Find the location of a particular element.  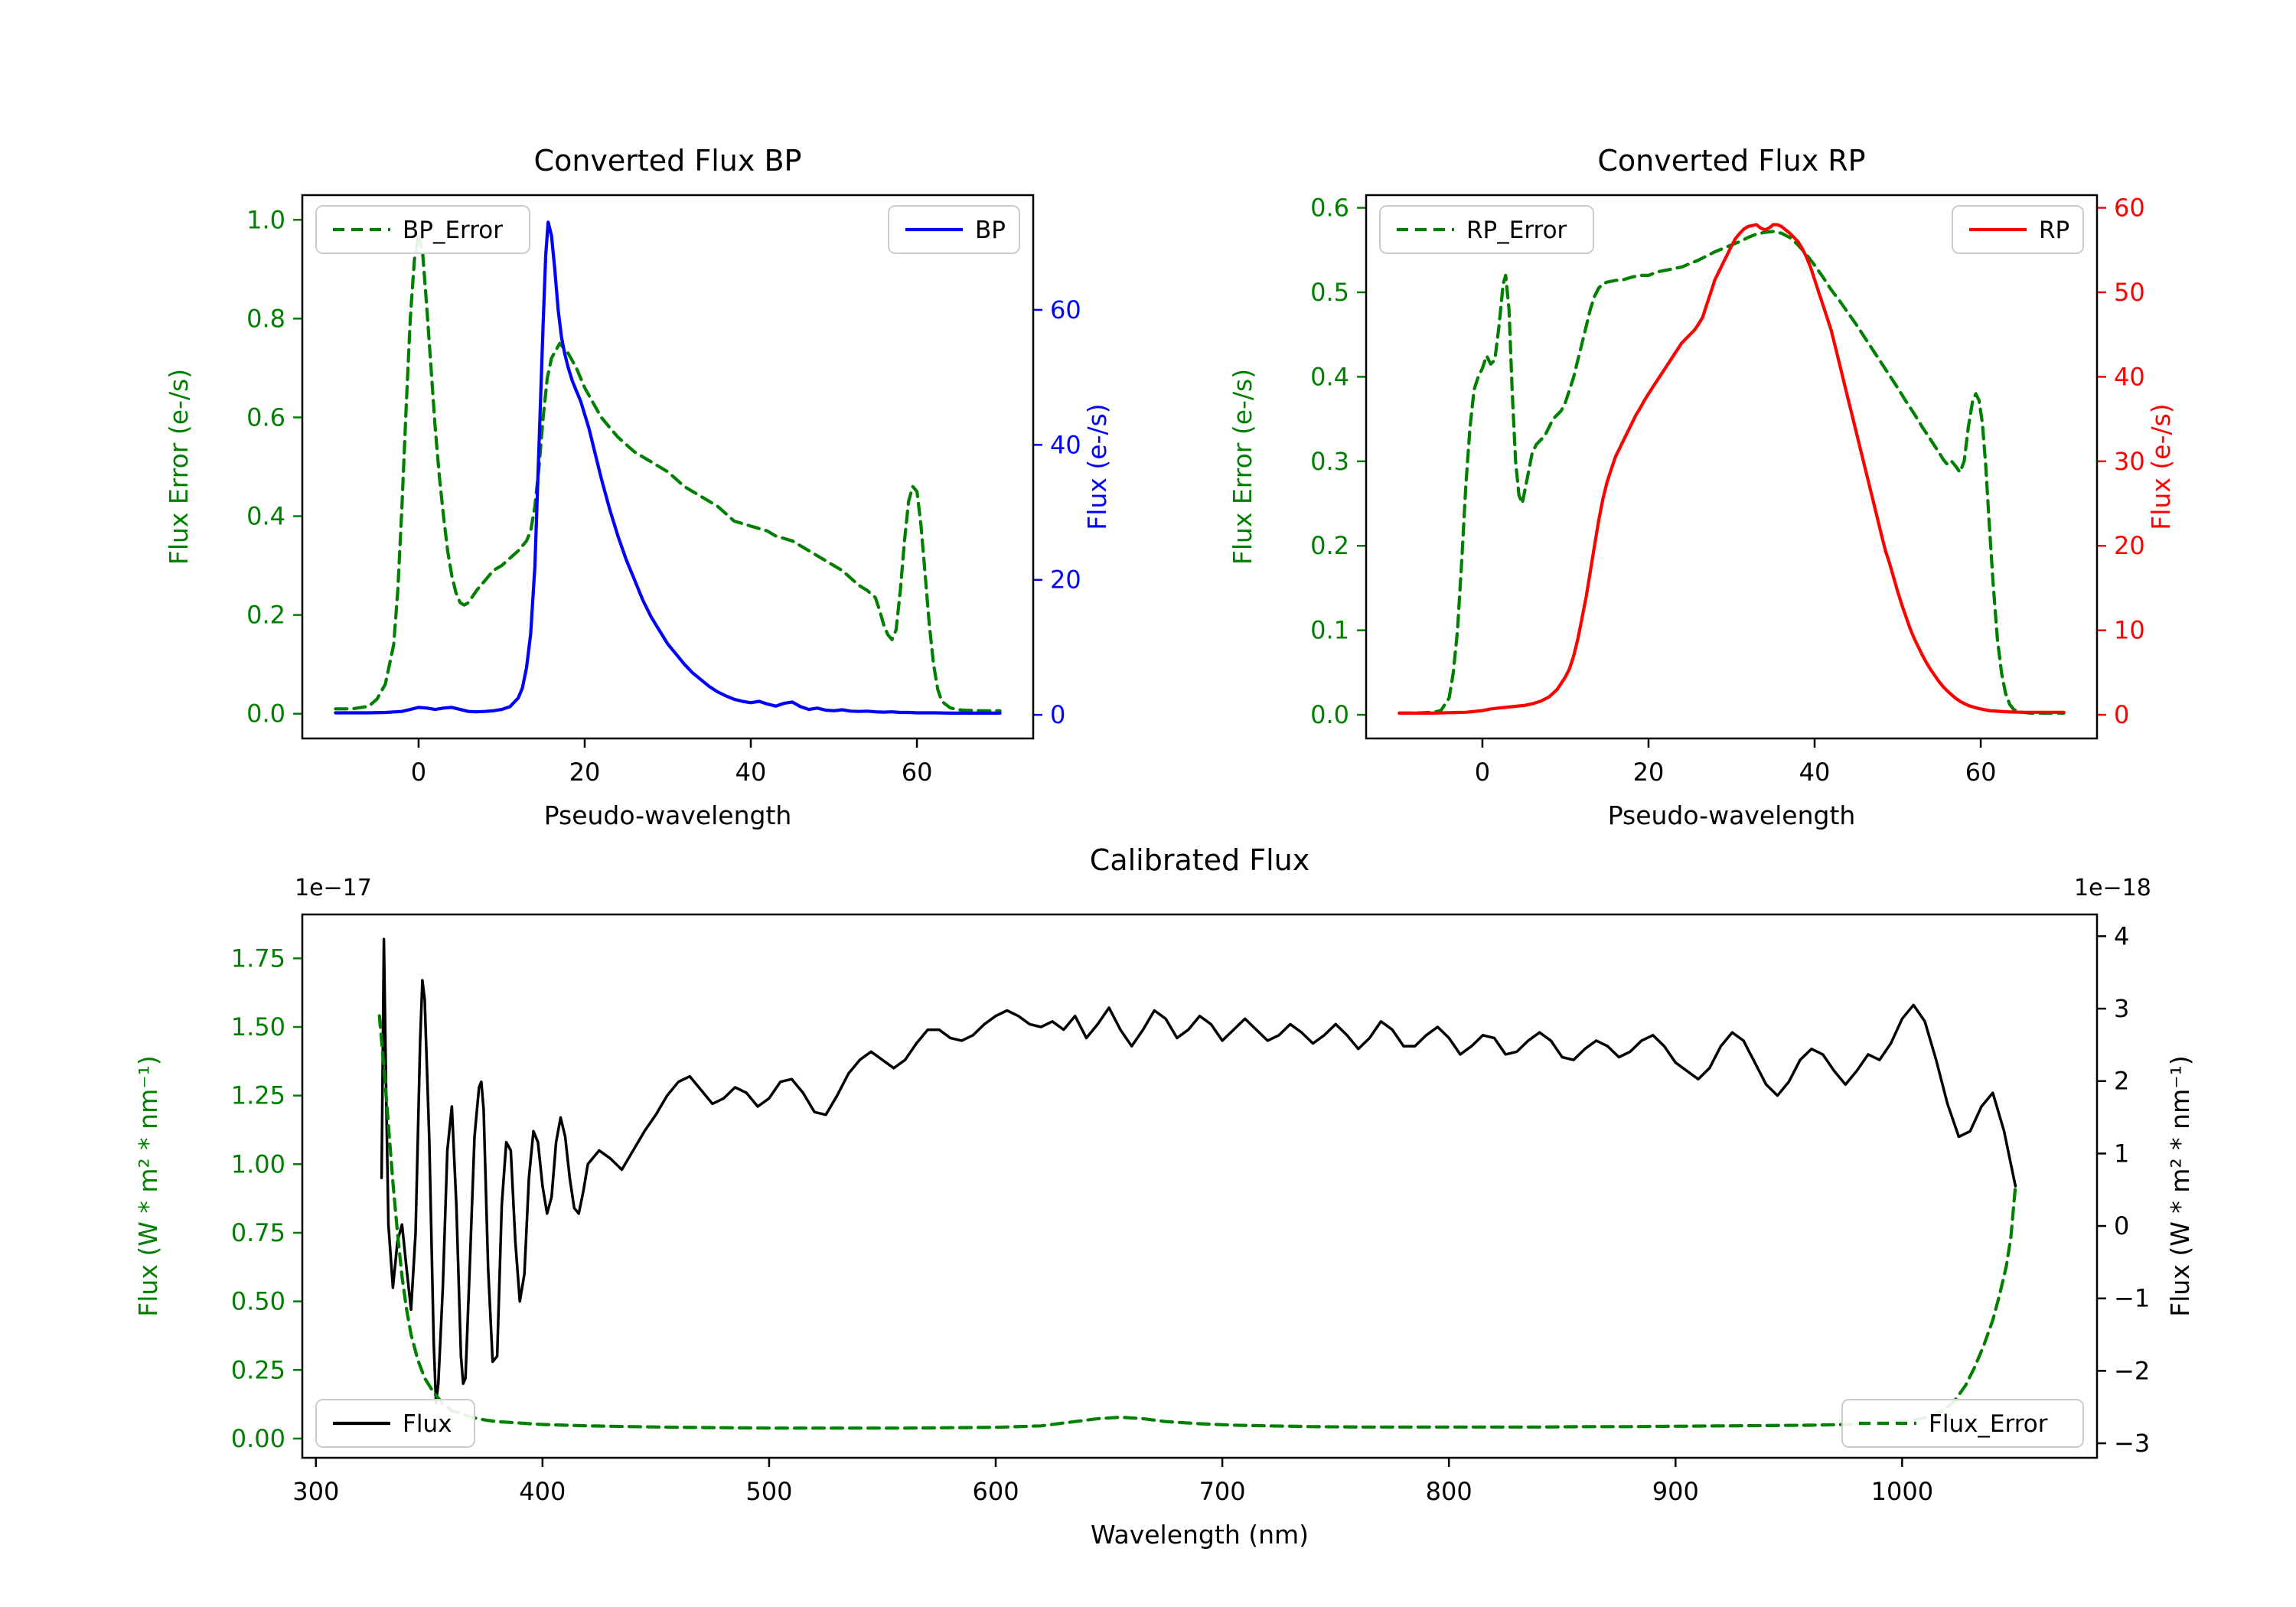

y-left-tick-label: 0.00 is located at coordinates (258, 1438).